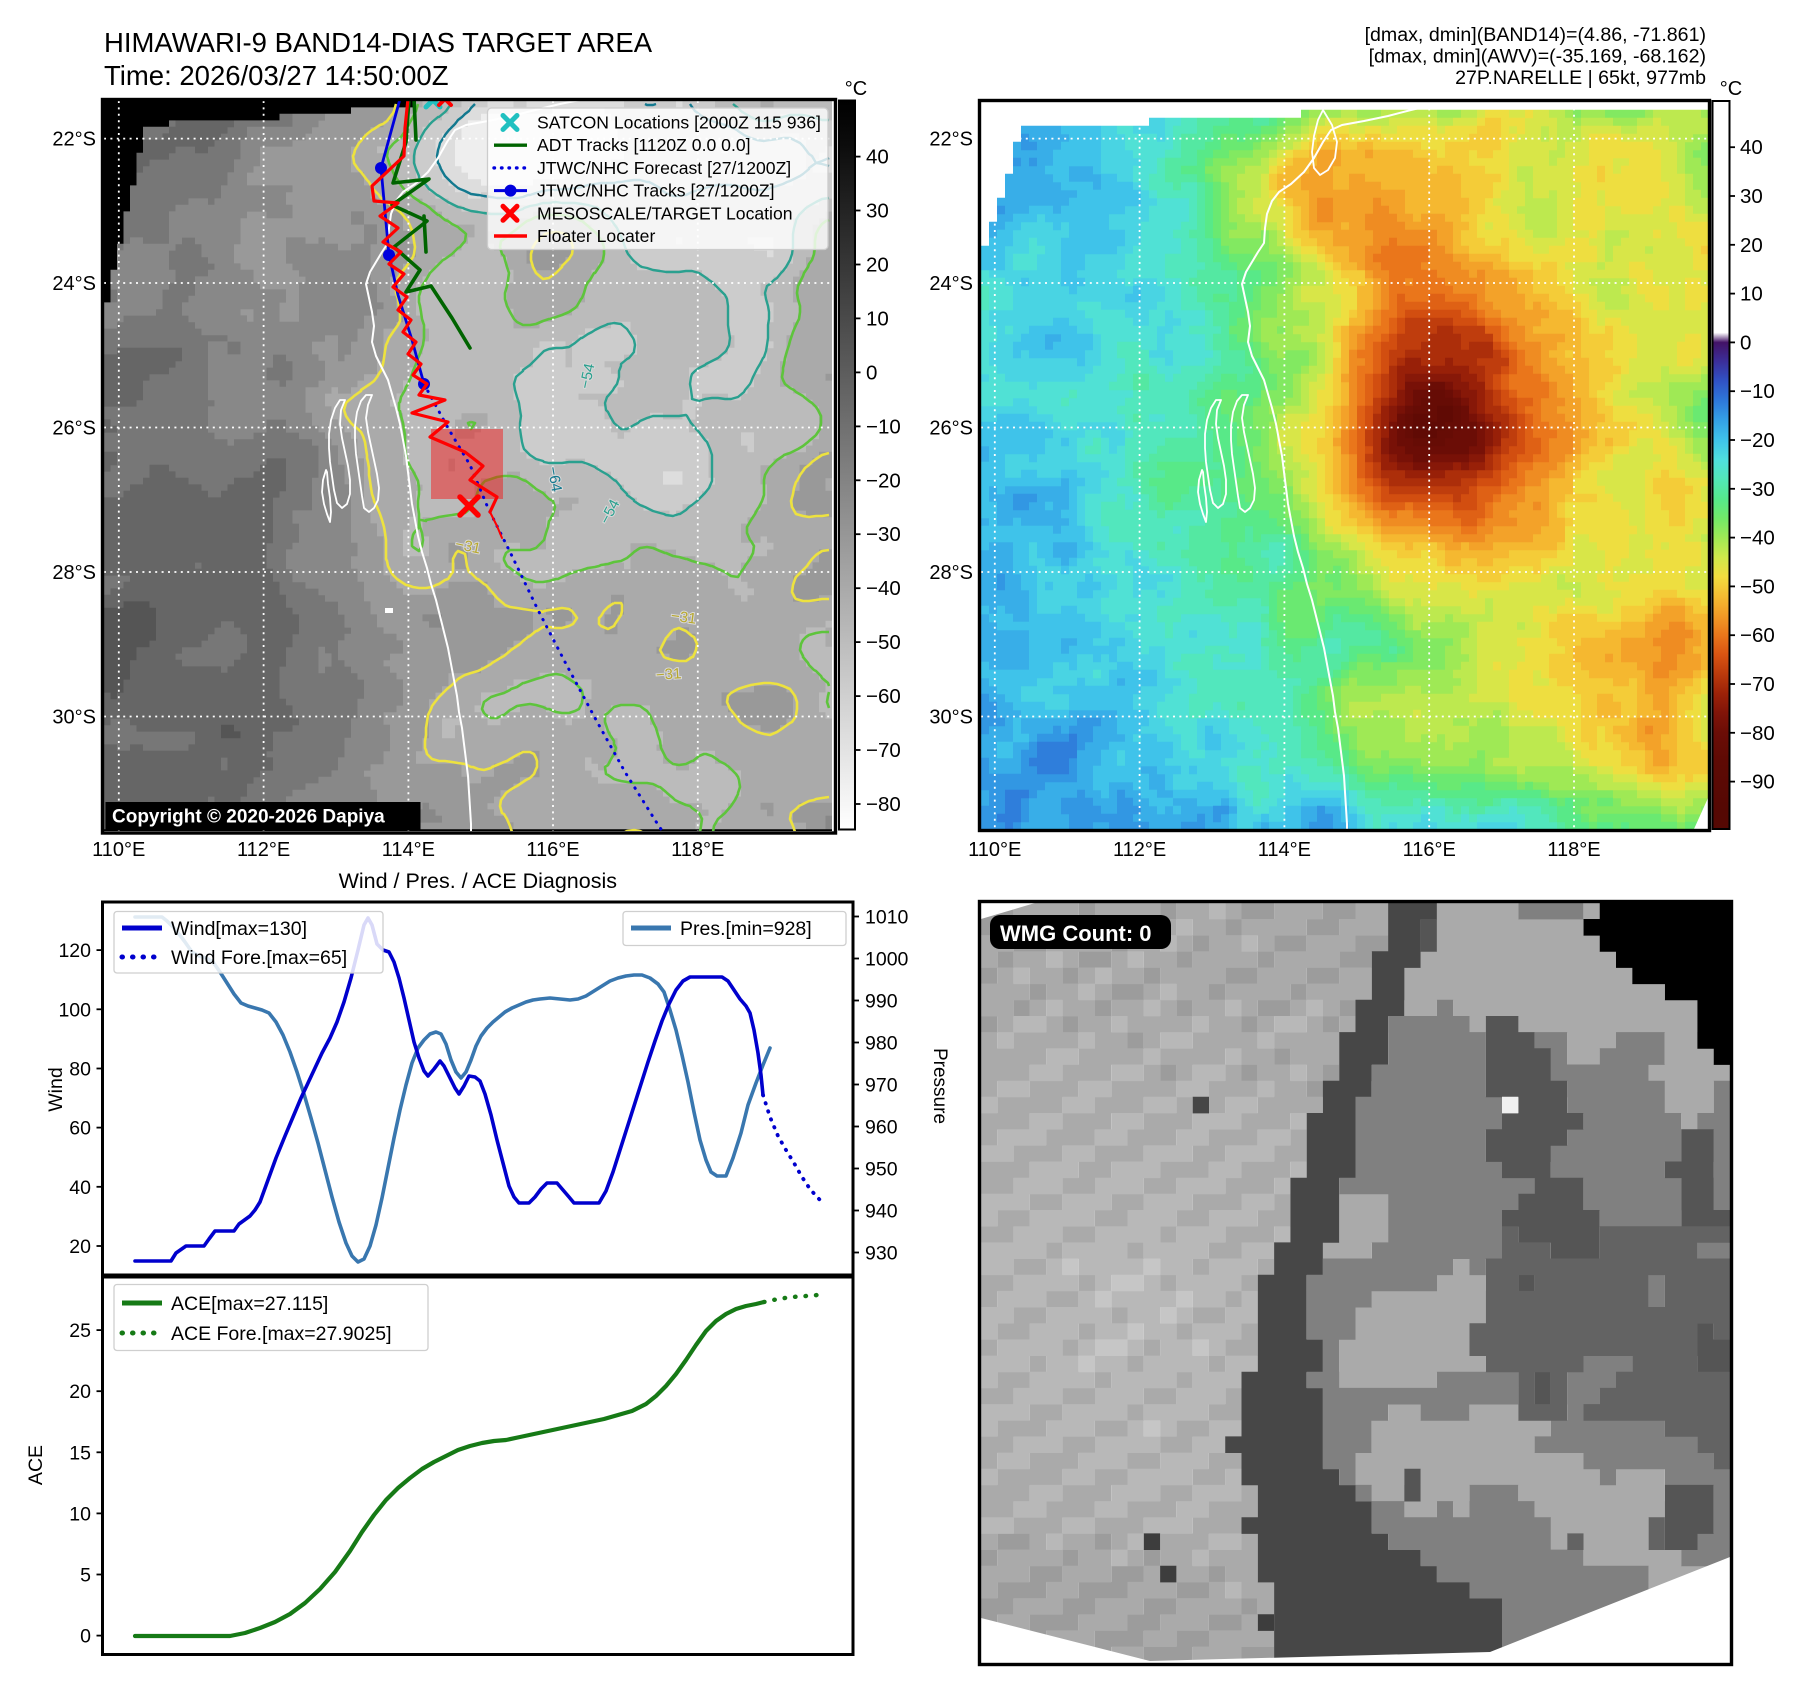  I want to click on svg-text: ACE[max=27.115], so click(249, 1304).